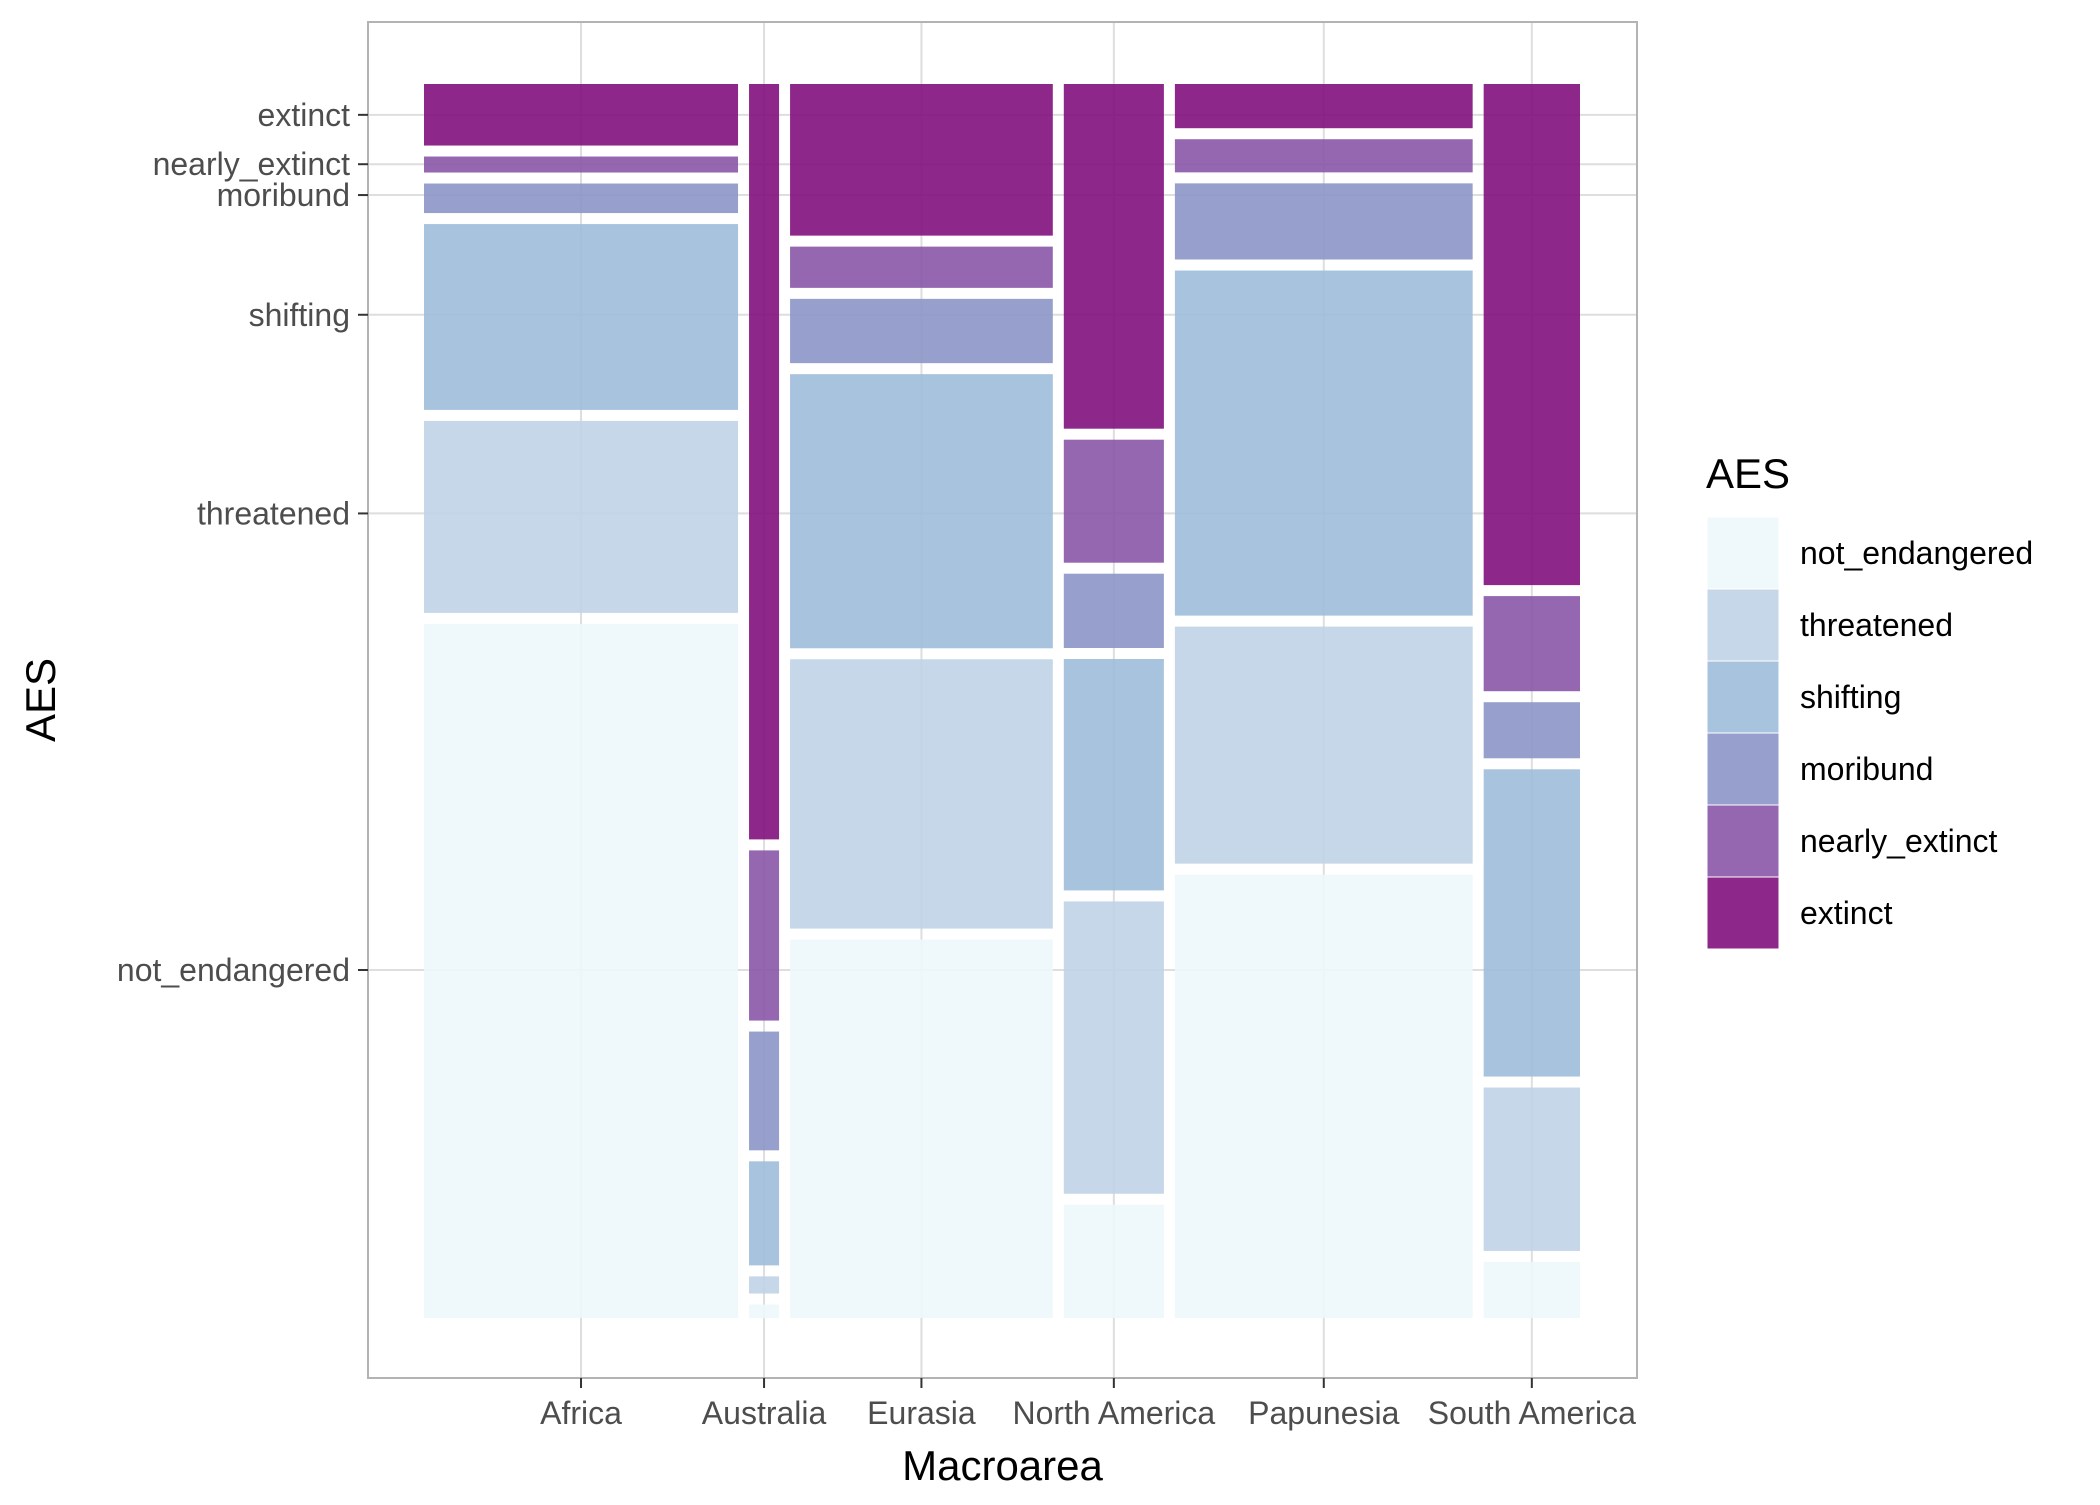 This screenshot has width=2100, height=1505. Describe the element at coordinates (1846, 913) in the screenshot. I see `legend-label: extinct` at that location.